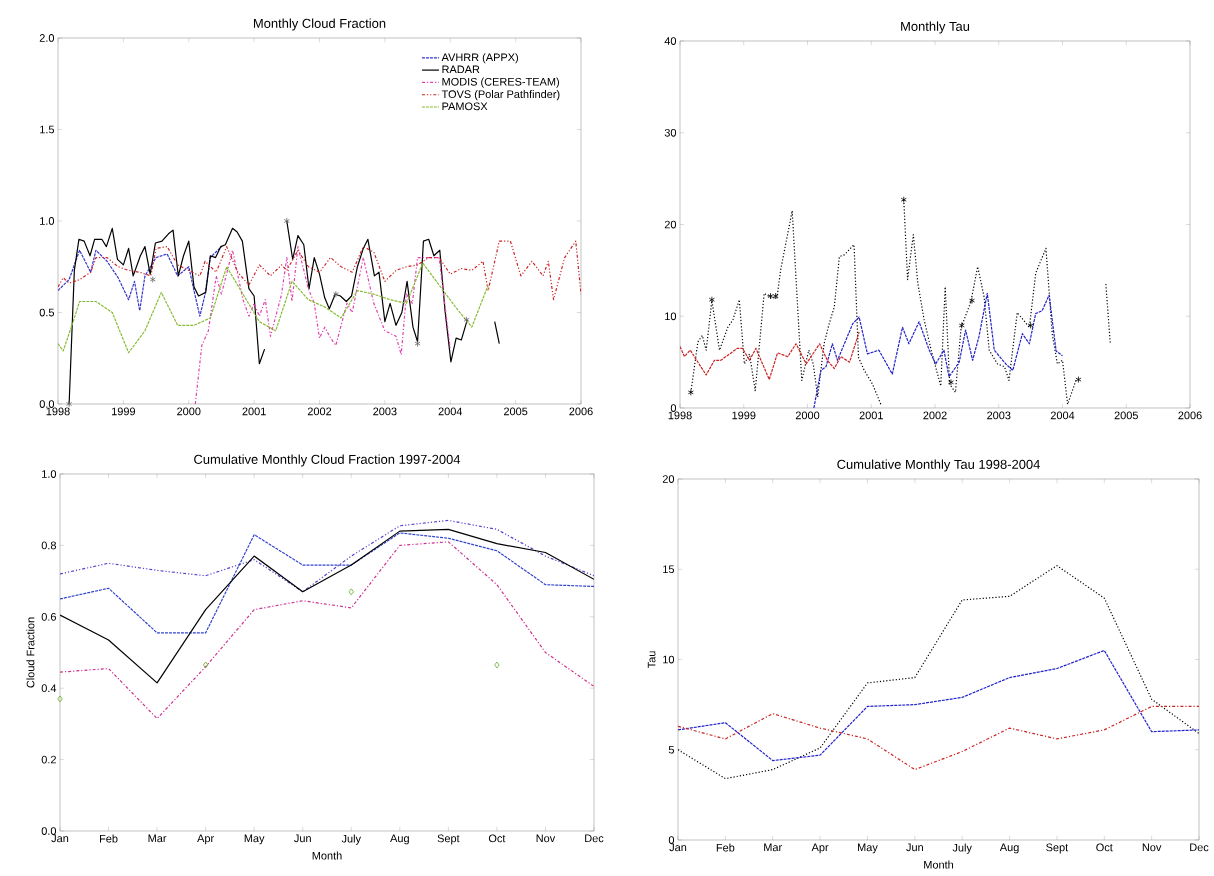  I want to click on x-tick-label: 1998, so click(680, 415).